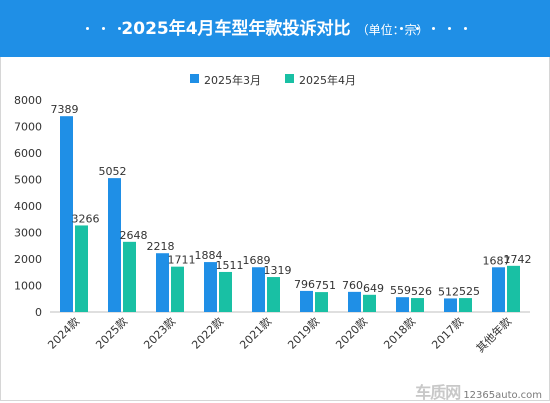 Image resolution: width=550 pixels, height=403 pixels. I want to click on x-tick-label: 2019款, so click(303, 332).